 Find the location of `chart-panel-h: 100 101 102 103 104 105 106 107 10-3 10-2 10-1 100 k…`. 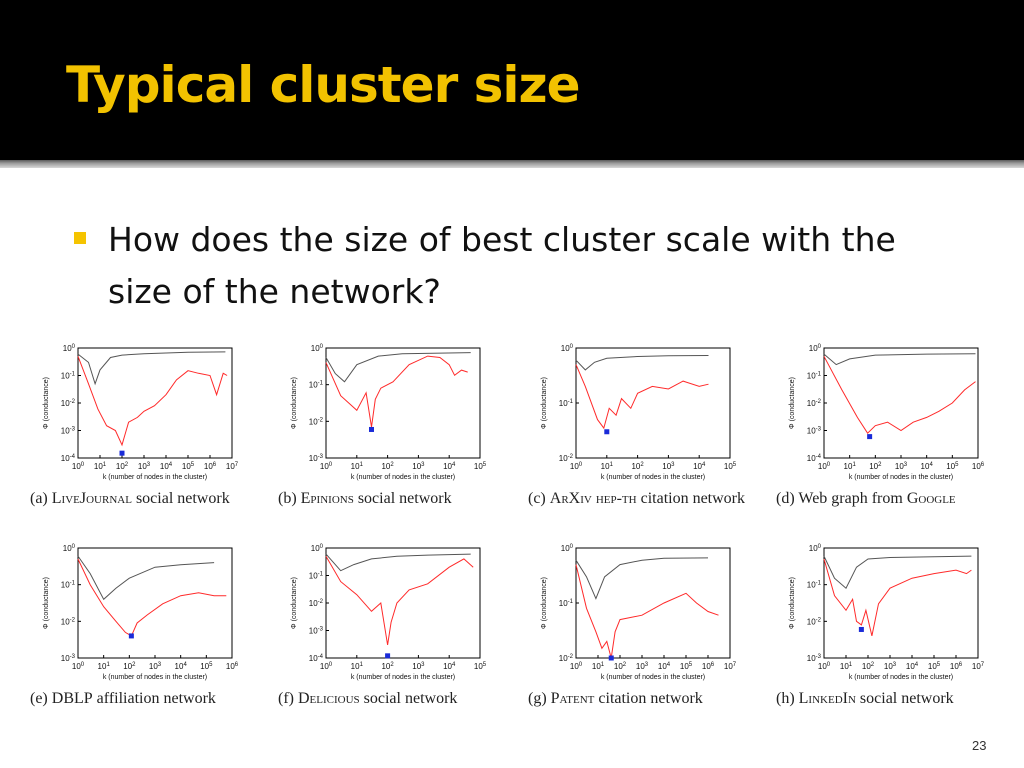

chart-panel-h: 100 101 102 103 104 105 106 107 10-3 10-2 10-1 100 k… is located at coordinates (890, 625).